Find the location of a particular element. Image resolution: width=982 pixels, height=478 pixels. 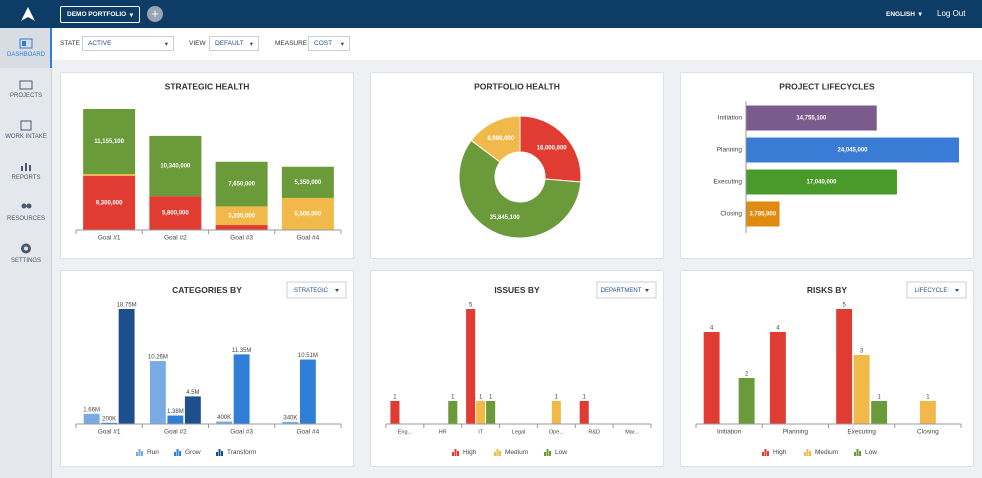

x-tick-label: Goal #4 is located at coordinates (307, 238).